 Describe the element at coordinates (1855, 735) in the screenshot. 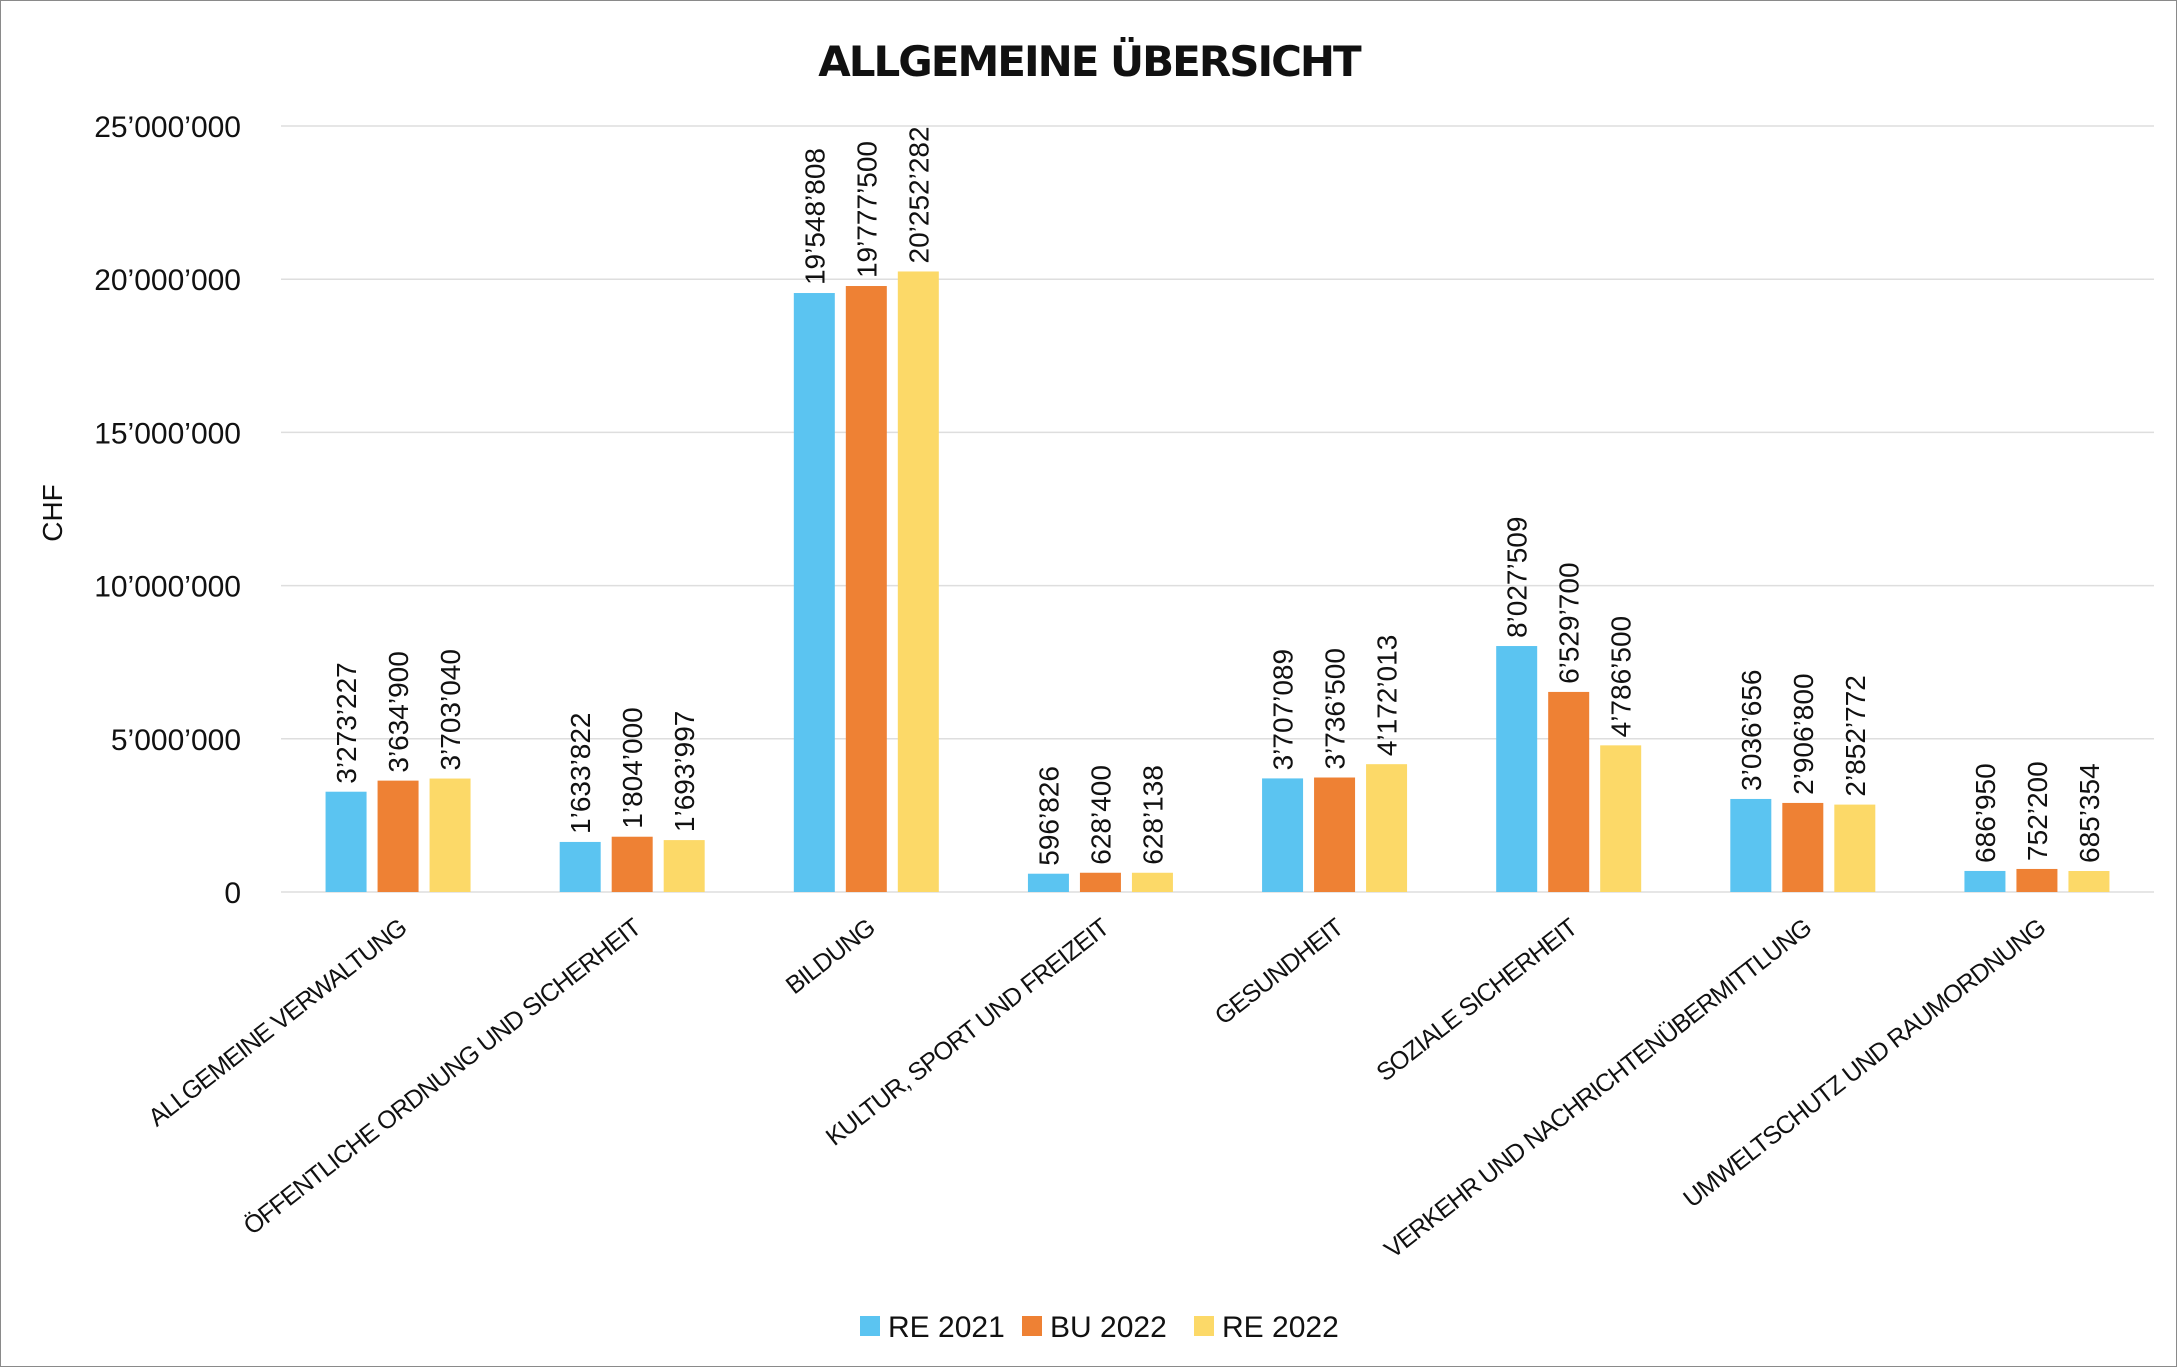

I see `data-label: 2’852’772` at that location.